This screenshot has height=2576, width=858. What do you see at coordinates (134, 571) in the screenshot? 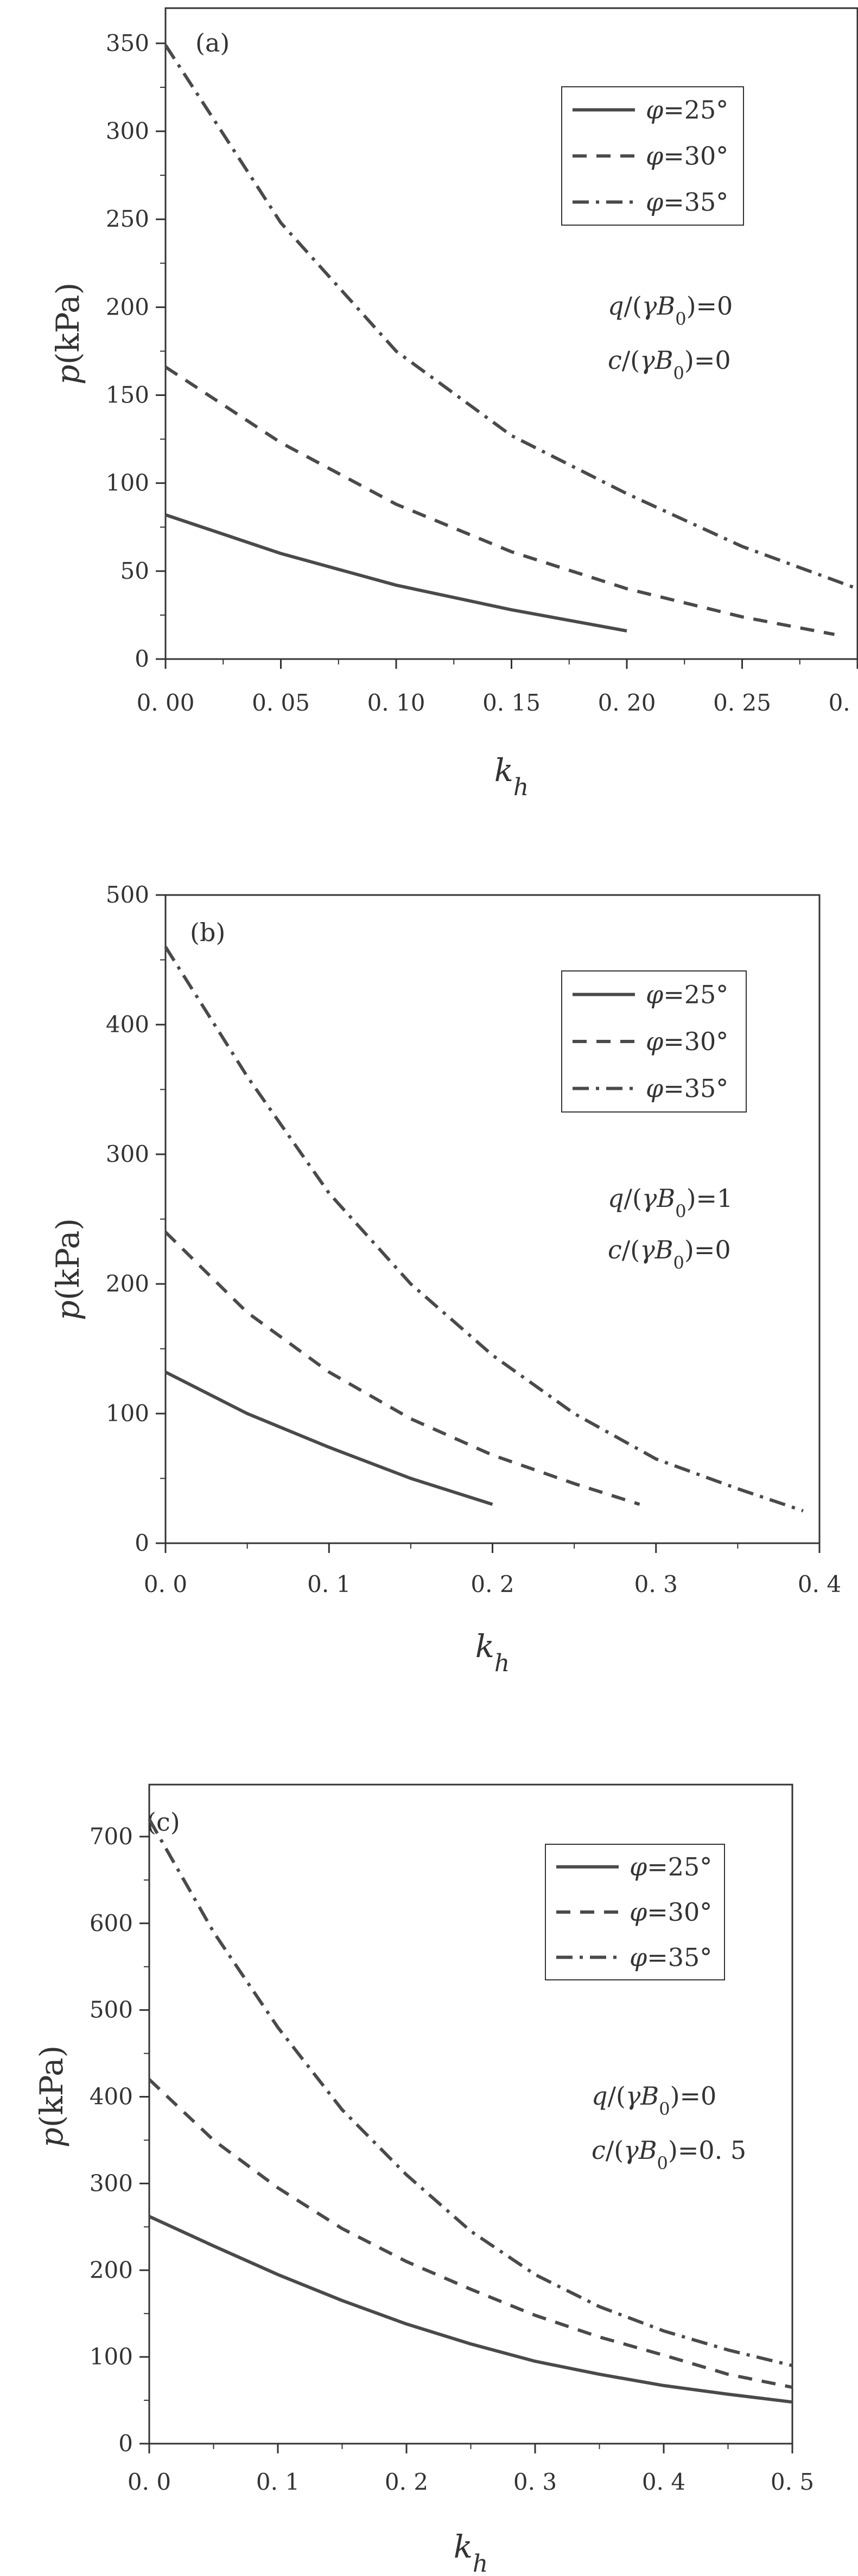
I see `y-tick-label: 50` at bounding box center [134, 571].